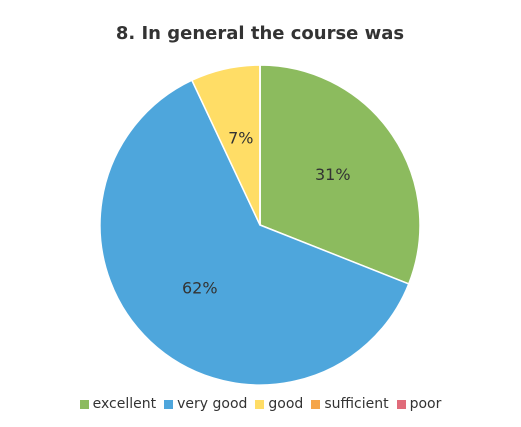  I want to click on slice-label: 7%, so click(240, 138).